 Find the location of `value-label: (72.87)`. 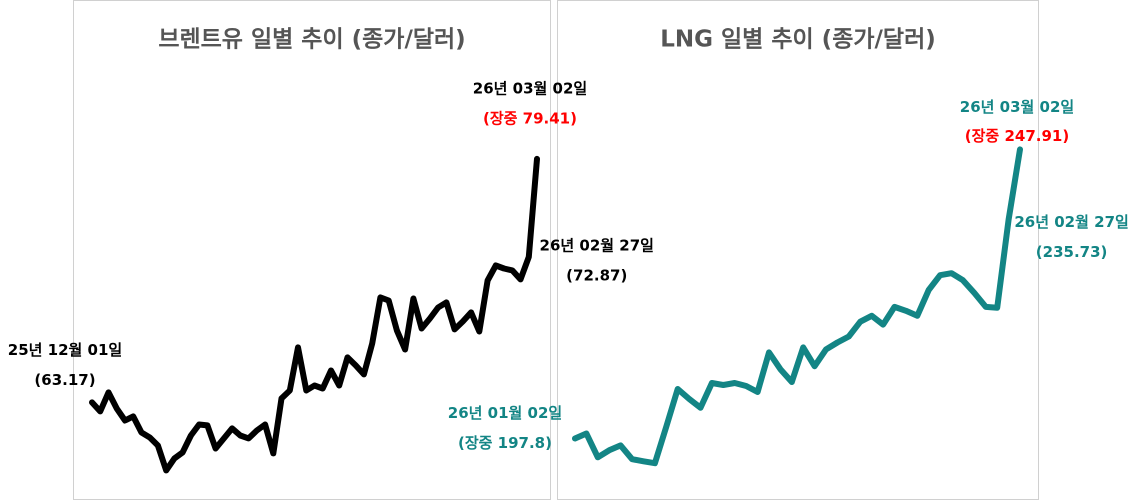

value-label: (72.87) is located at coordinates (596, 275).